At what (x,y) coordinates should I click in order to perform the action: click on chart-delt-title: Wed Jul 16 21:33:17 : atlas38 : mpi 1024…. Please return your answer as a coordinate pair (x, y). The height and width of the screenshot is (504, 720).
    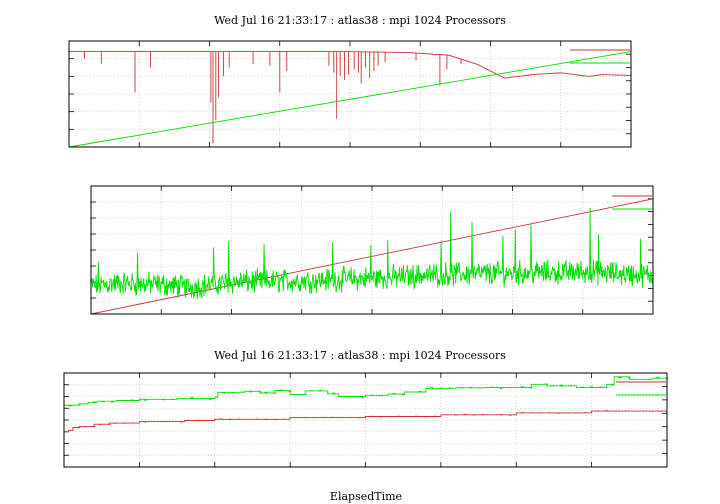
    Looking at the image, I should click on (360, 20).